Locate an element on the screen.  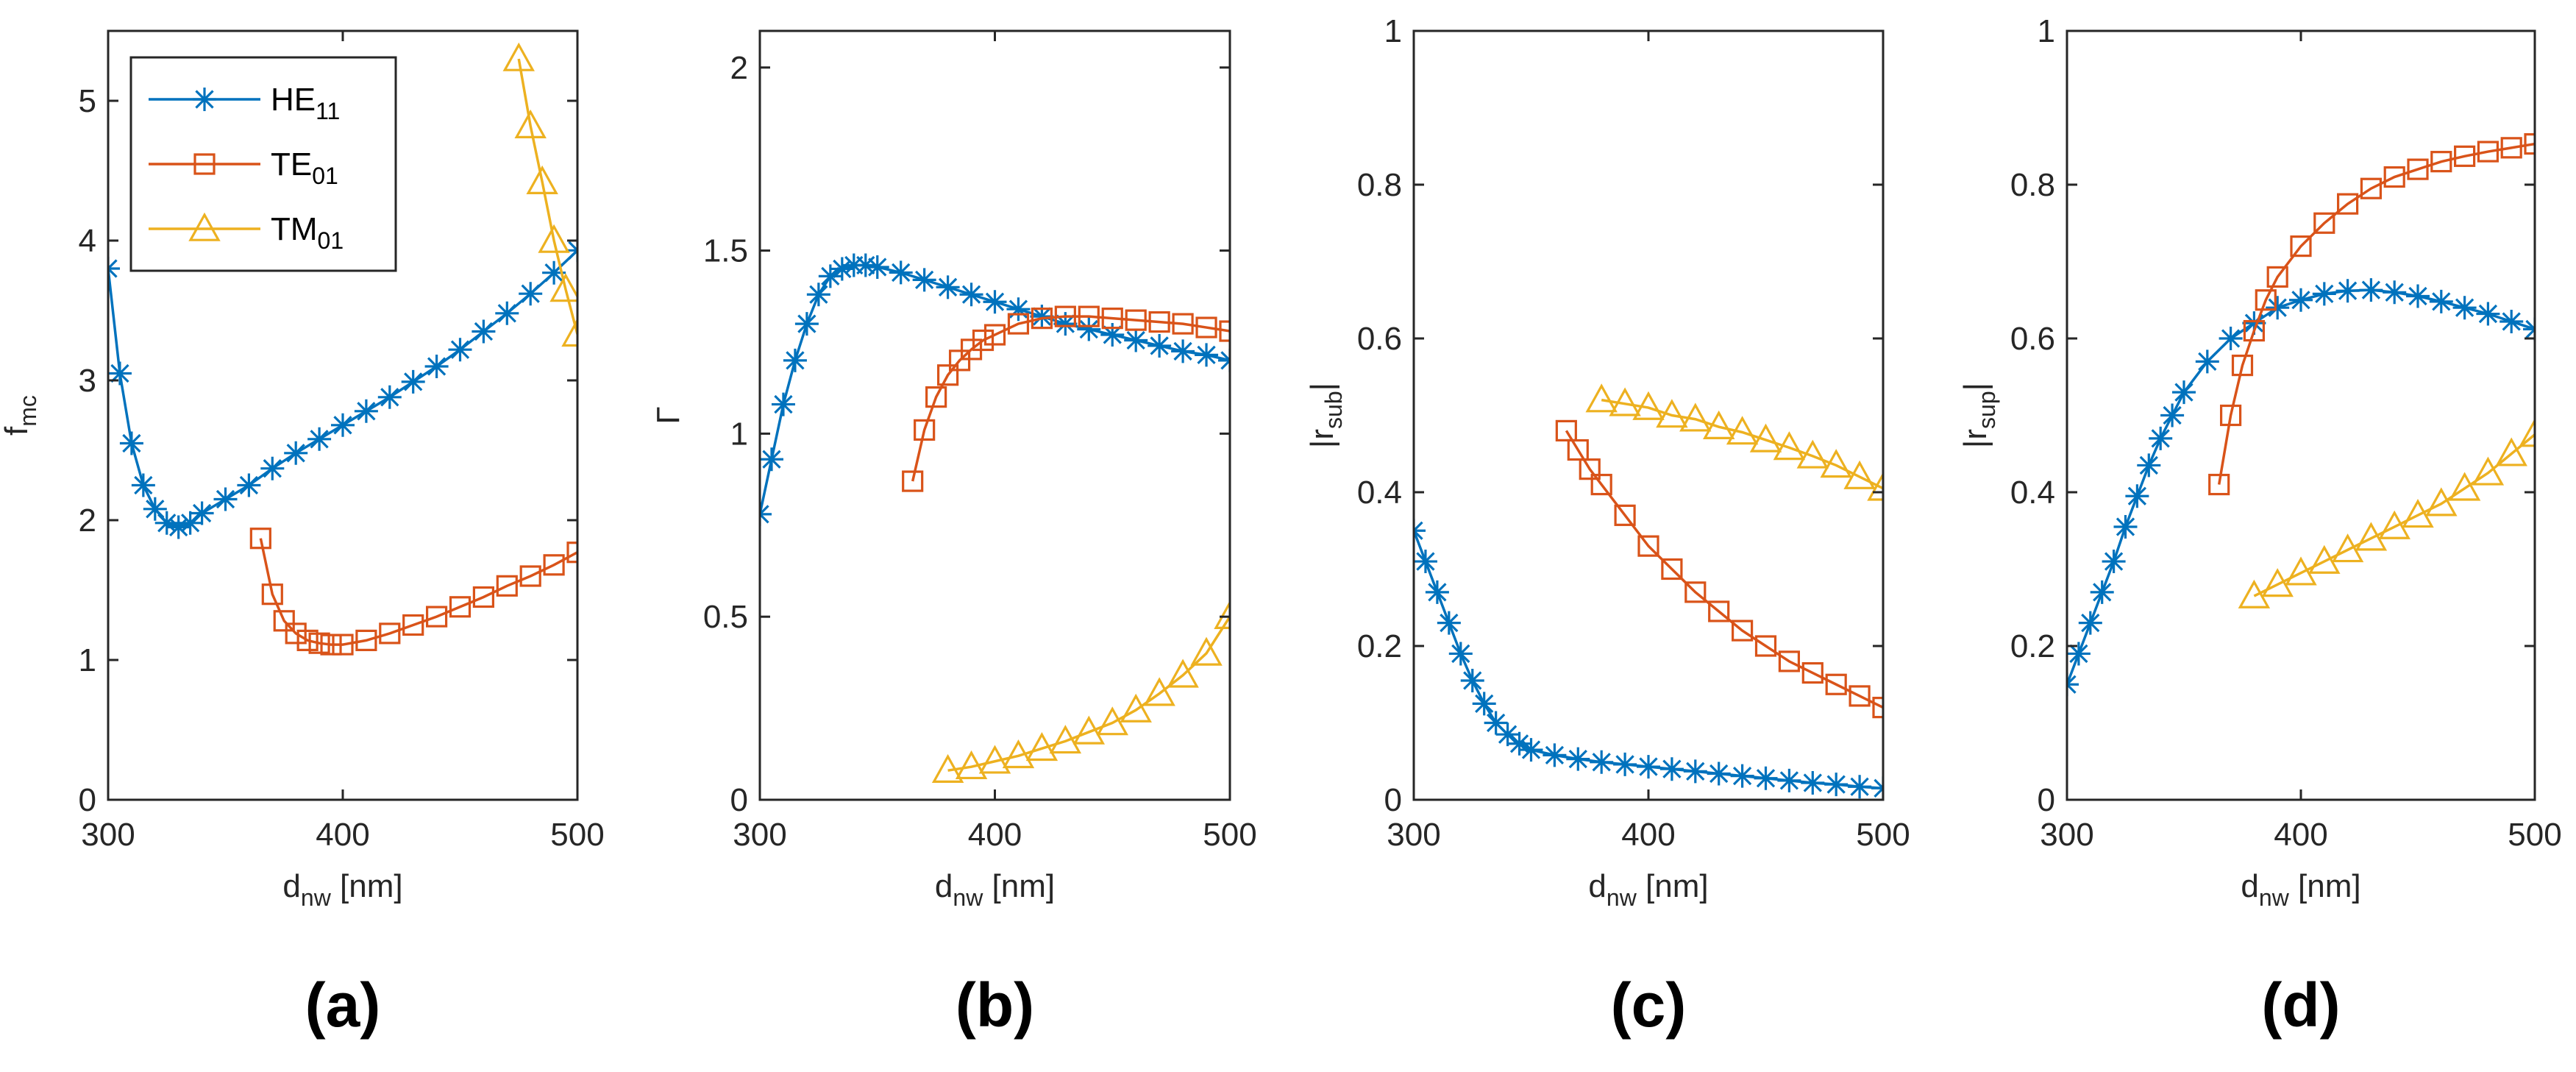
y-tick-label: 0.8 is located at coordinates (2032, 185).